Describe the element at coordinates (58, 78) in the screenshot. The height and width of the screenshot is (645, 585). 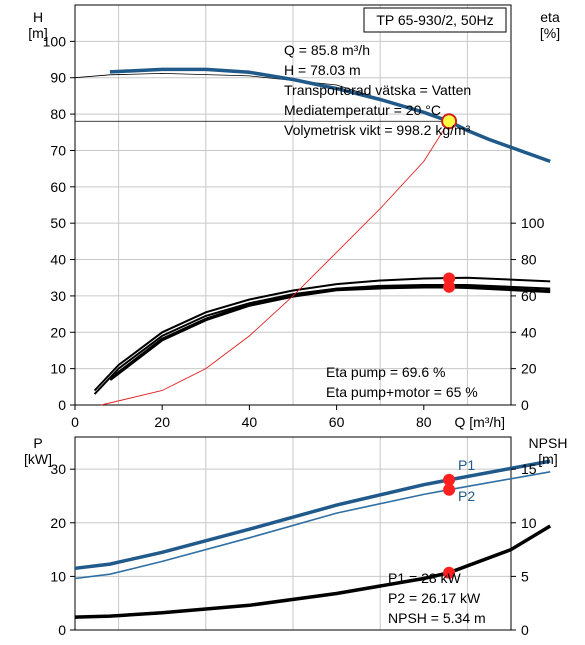
I see `head-tick-label: 90` at that location.